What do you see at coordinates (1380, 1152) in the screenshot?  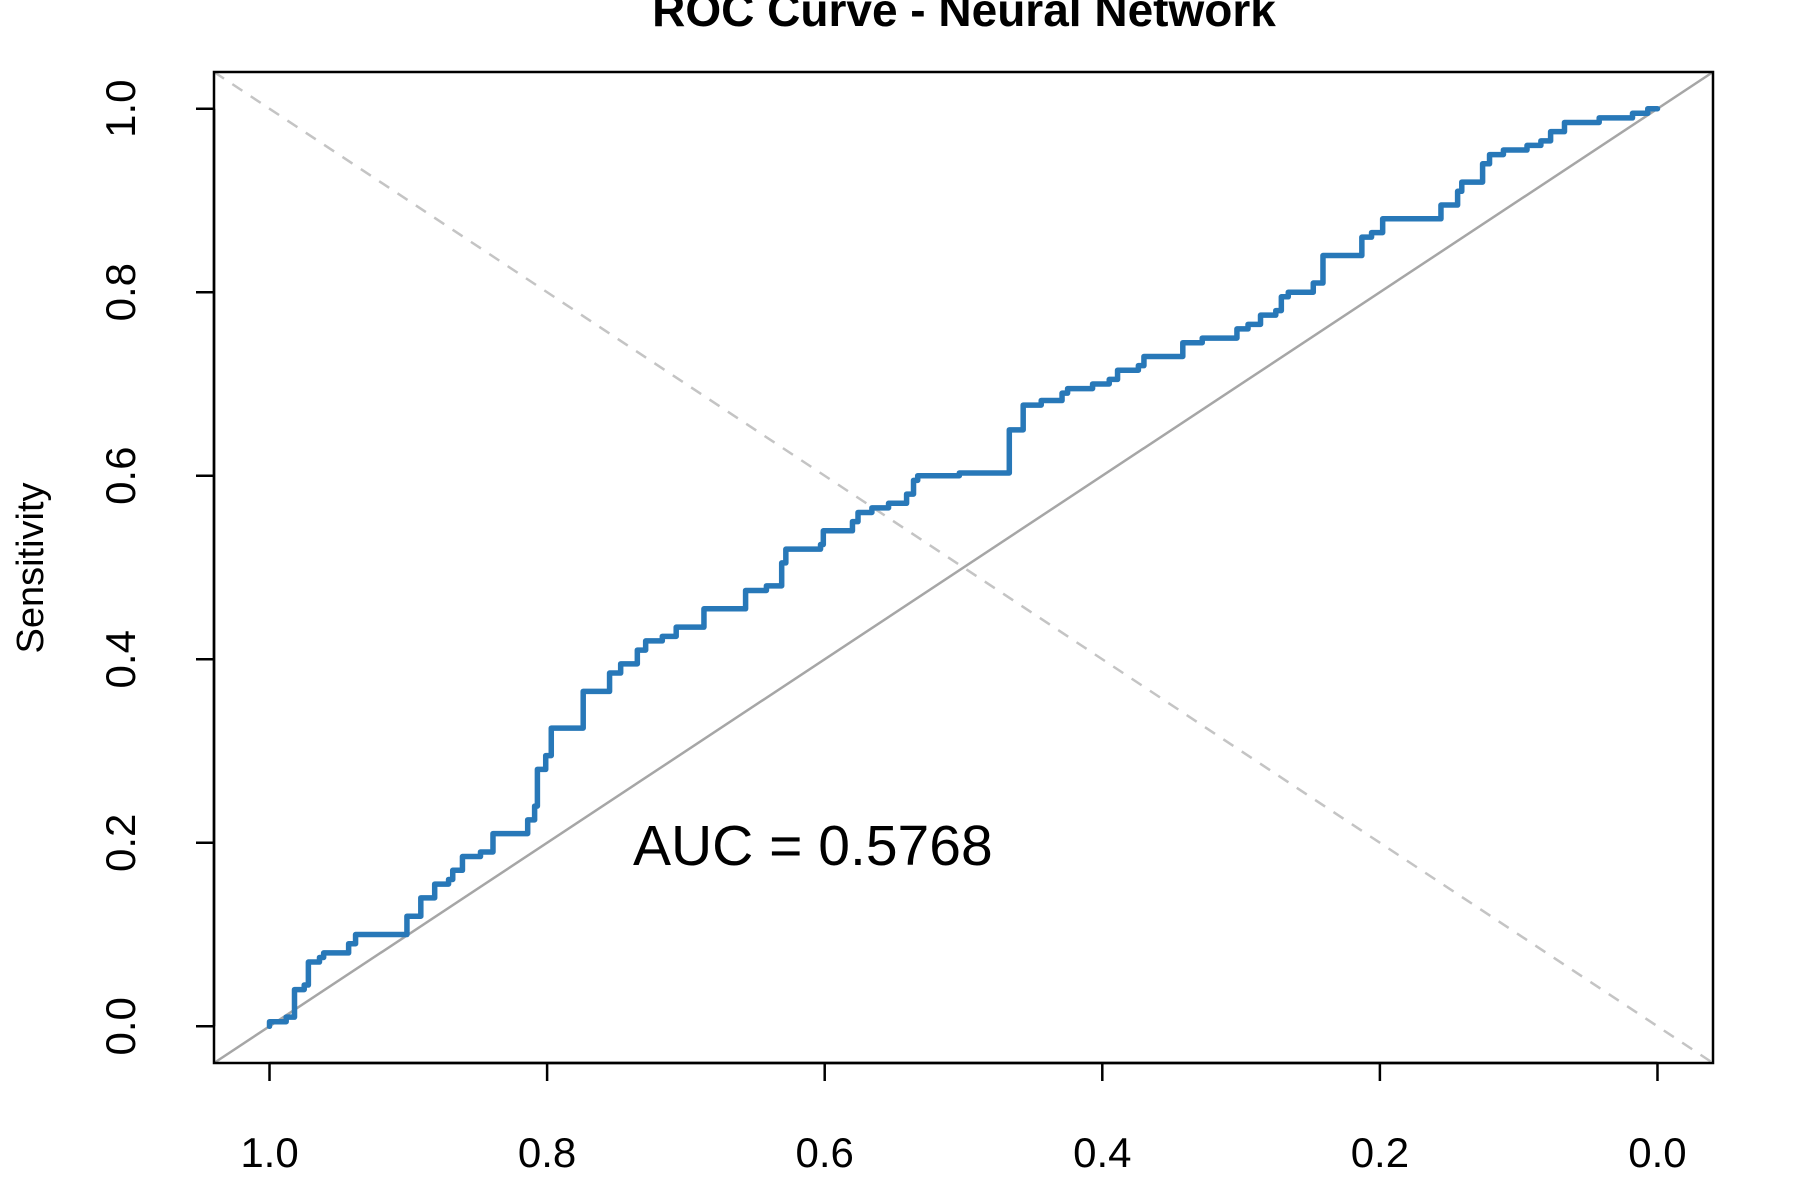 I see `x-tick-label: 0.2` at bounding box center [1380, 1152].